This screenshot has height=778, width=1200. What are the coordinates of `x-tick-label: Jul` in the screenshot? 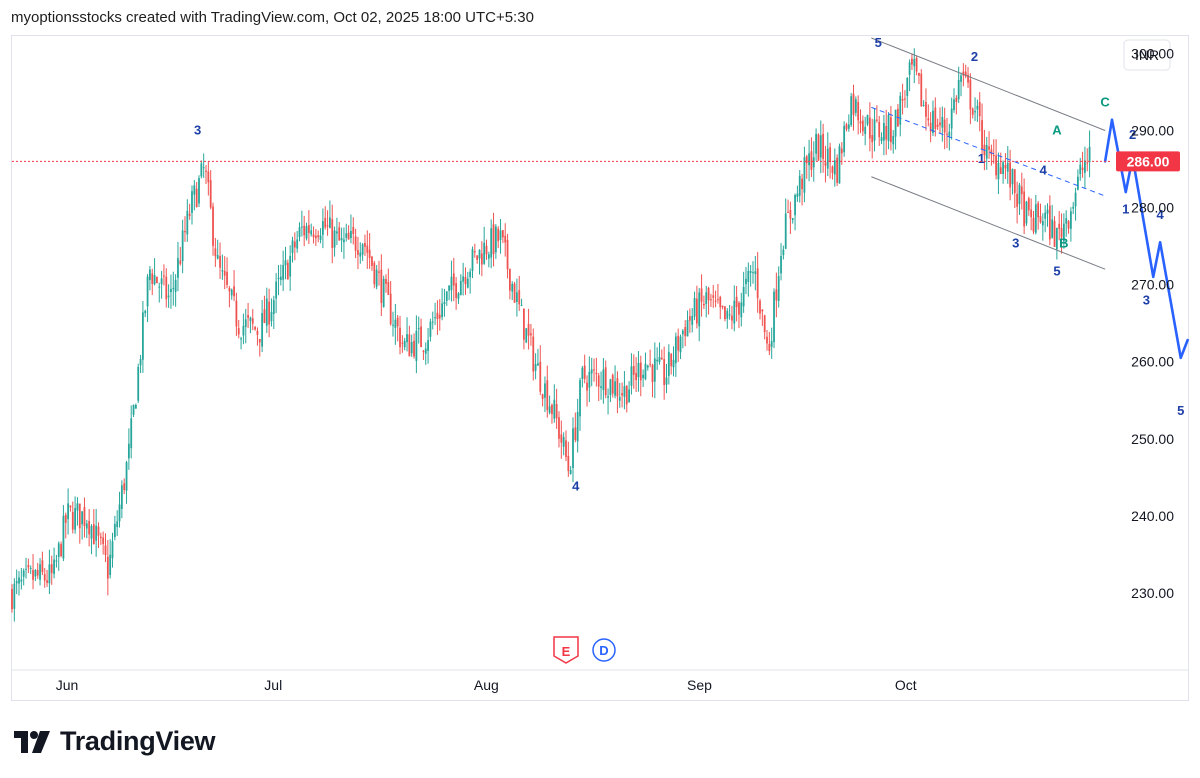 It's located at (273, 685).